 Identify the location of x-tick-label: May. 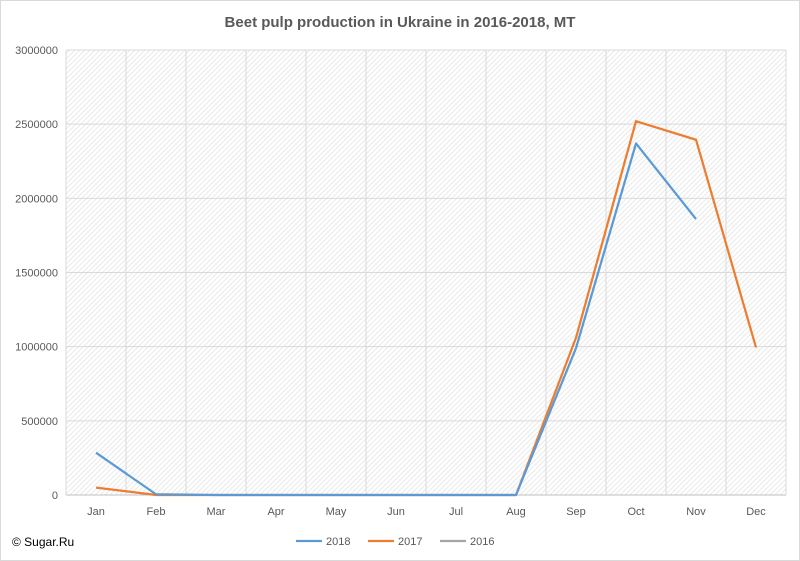
(336, 512).